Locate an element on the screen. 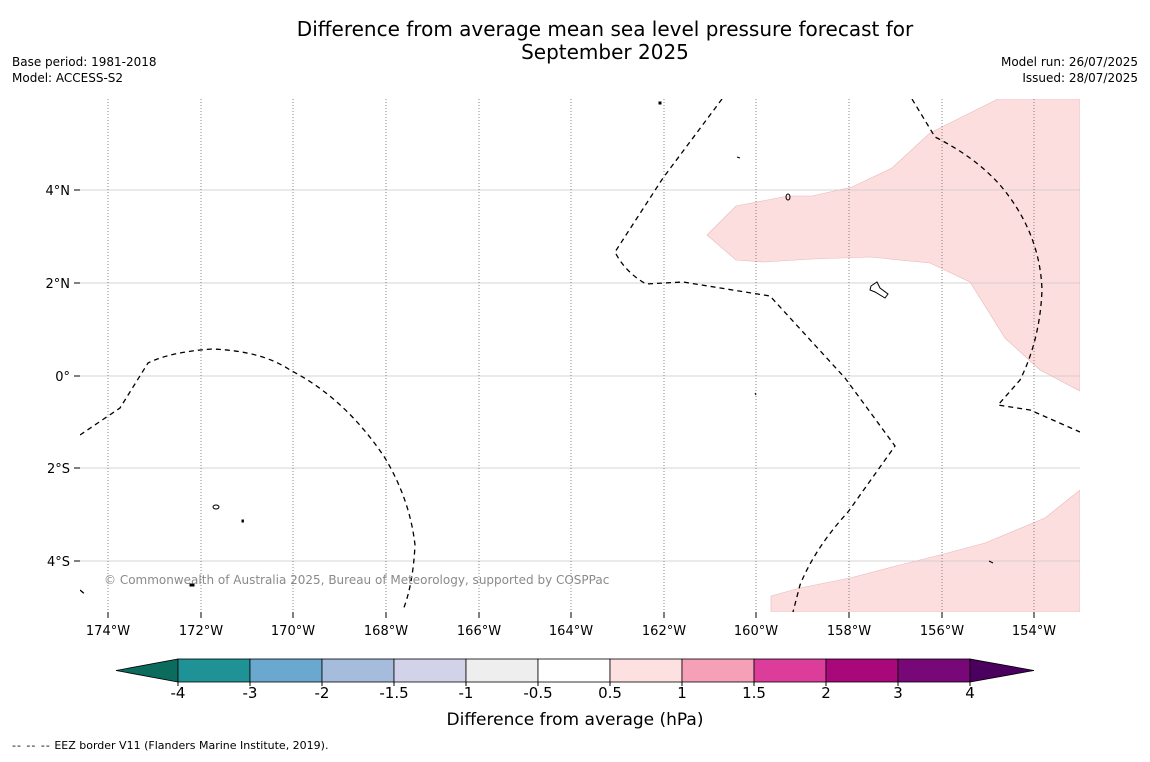 The width and height of the screenshot is (1150, 762). longitude-label: 154°W is located at coordinates (1034, 631).